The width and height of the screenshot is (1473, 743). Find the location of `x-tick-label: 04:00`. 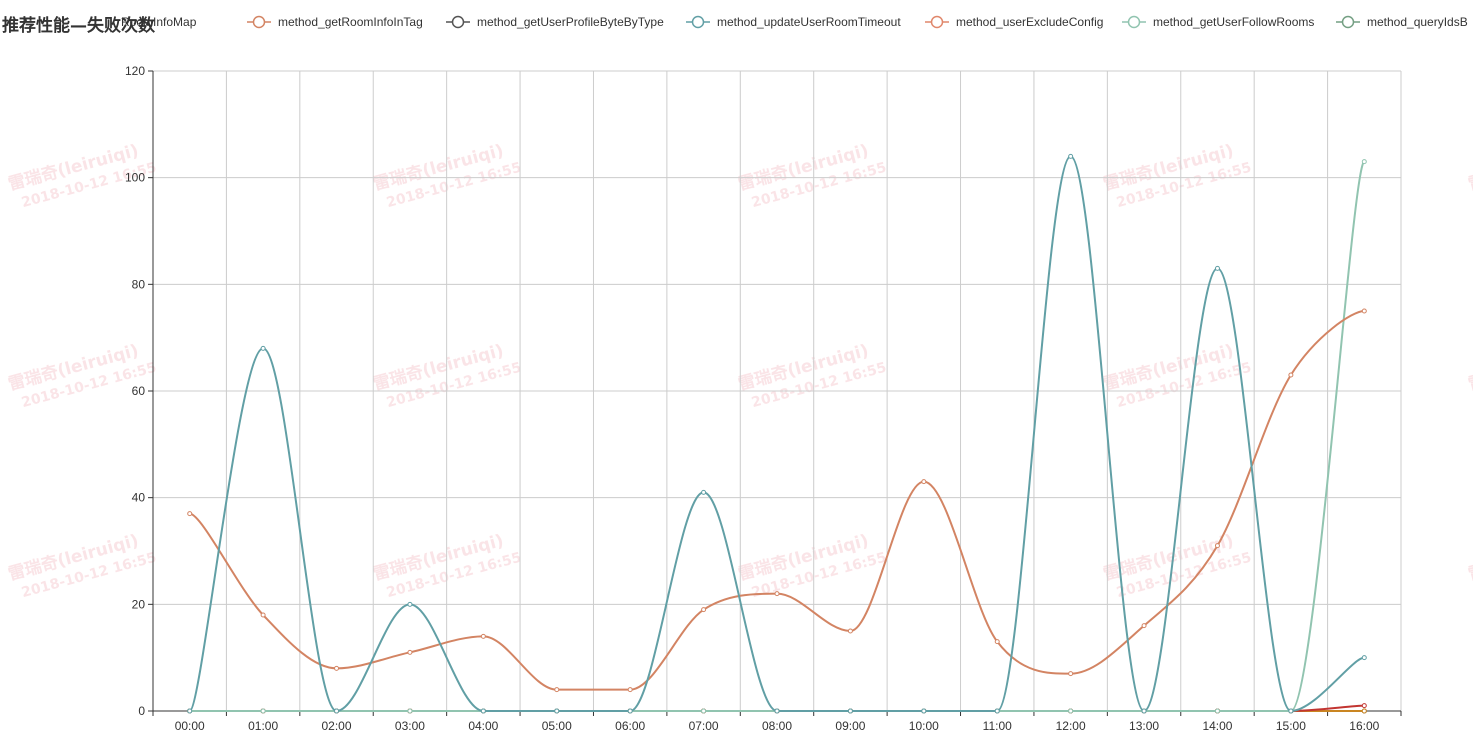

x-tick-label: 04:00 is located at coordinates (483, 726).